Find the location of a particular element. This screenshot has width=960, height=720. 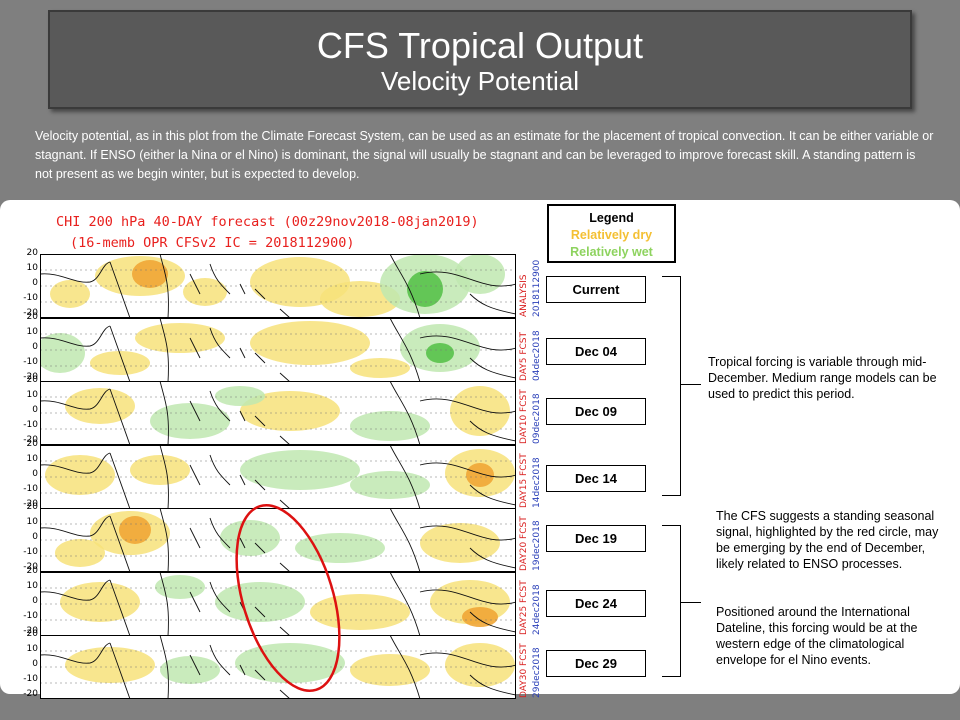

lower-bracket-tick is located at coordinates (691, 602).